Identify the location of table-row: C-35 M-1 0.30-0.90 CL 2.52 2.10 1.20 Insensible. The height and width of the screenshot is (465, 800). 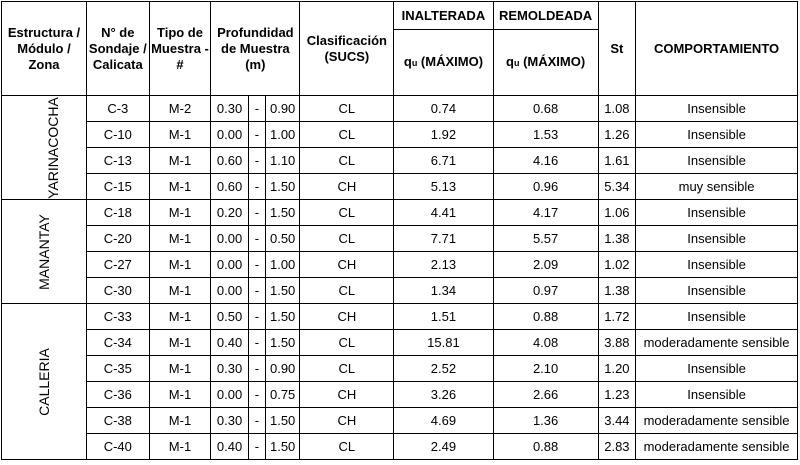
(400, 368).